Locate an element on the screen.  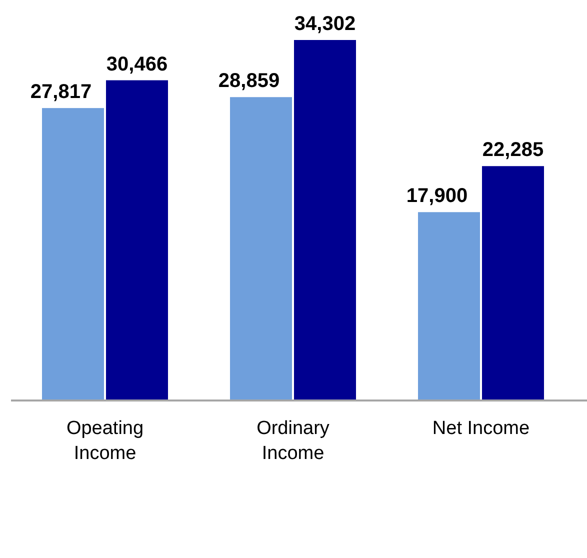
data-label: 17,900 is located at coordinates (437, 196).